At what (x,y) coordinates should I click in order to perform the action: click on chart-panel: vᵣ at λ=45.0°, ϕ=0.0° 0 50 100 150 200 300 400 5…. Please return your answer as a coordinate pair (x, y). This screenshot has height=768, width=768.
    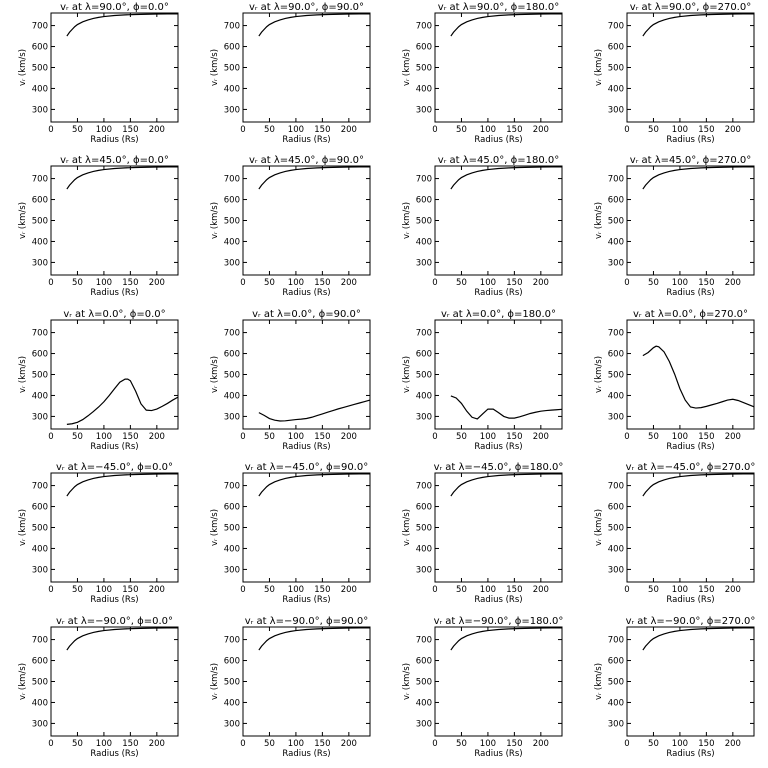
    Looking at the image, I should click on (98, 226).